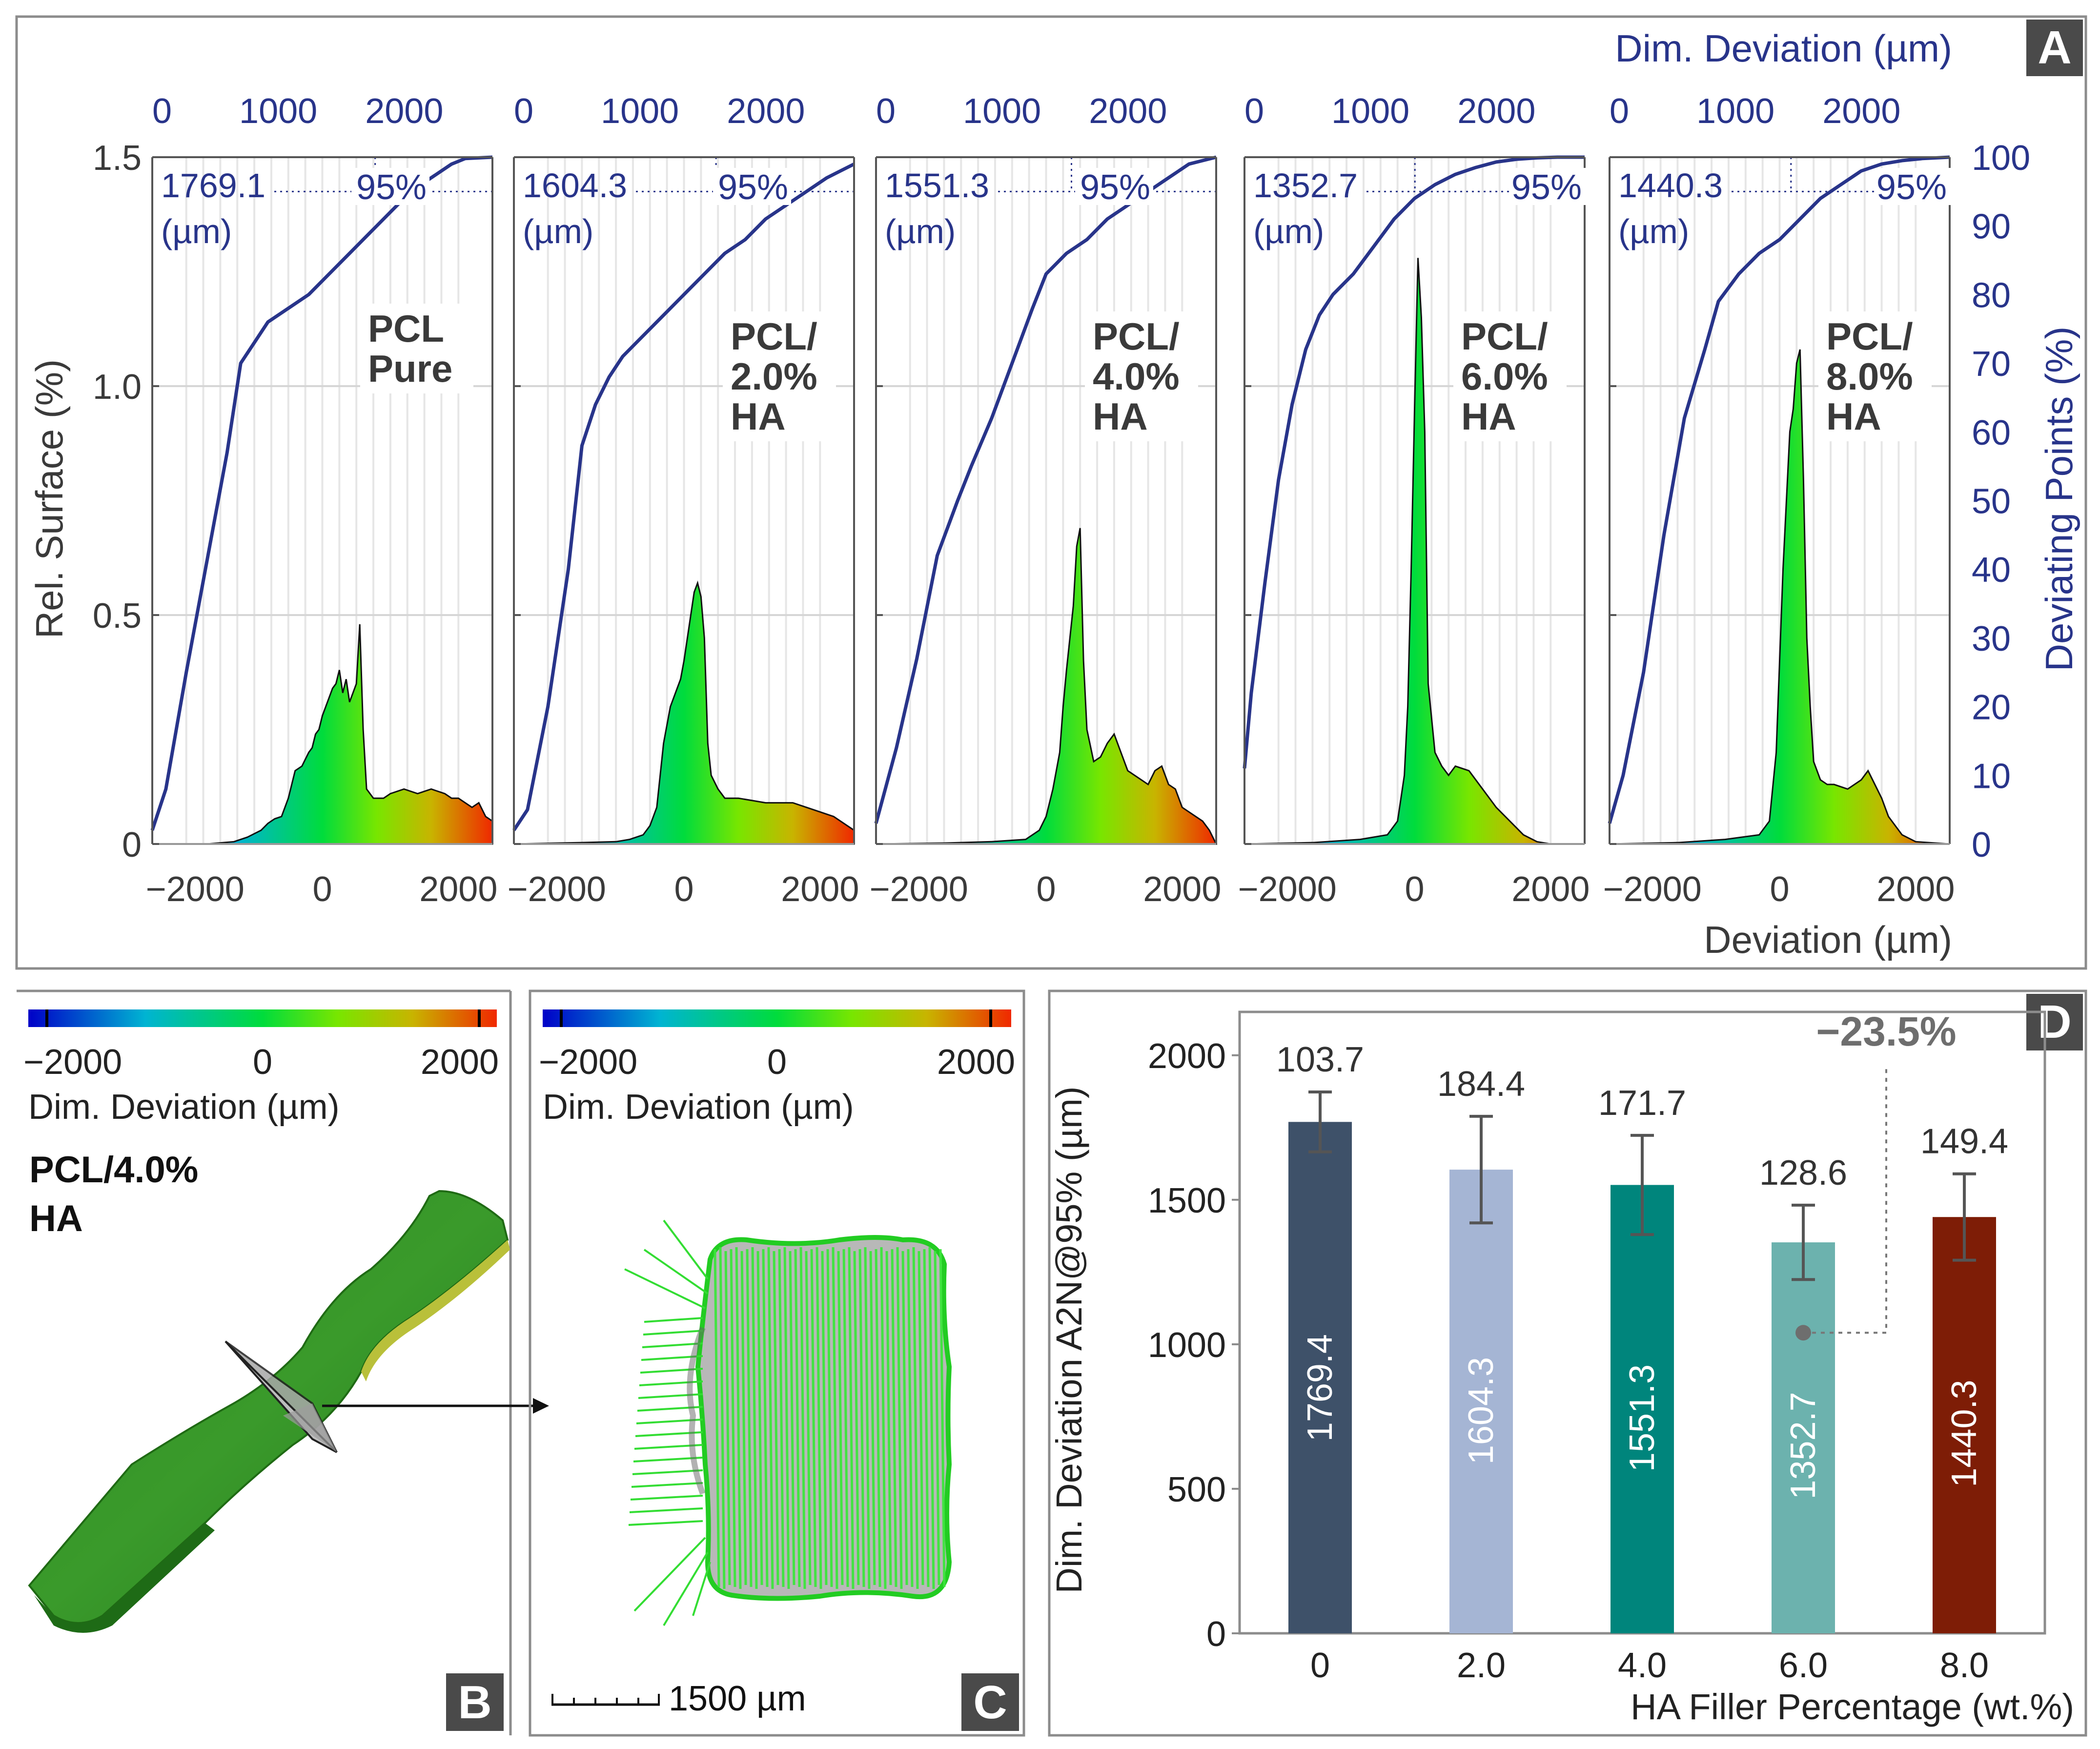 This screenshot has height=1749, width=2100. Describe the element at coordinates (114, 1170) in the screenshot. I see `panel-b-label-line-1: PCL/4.0%` at that location.